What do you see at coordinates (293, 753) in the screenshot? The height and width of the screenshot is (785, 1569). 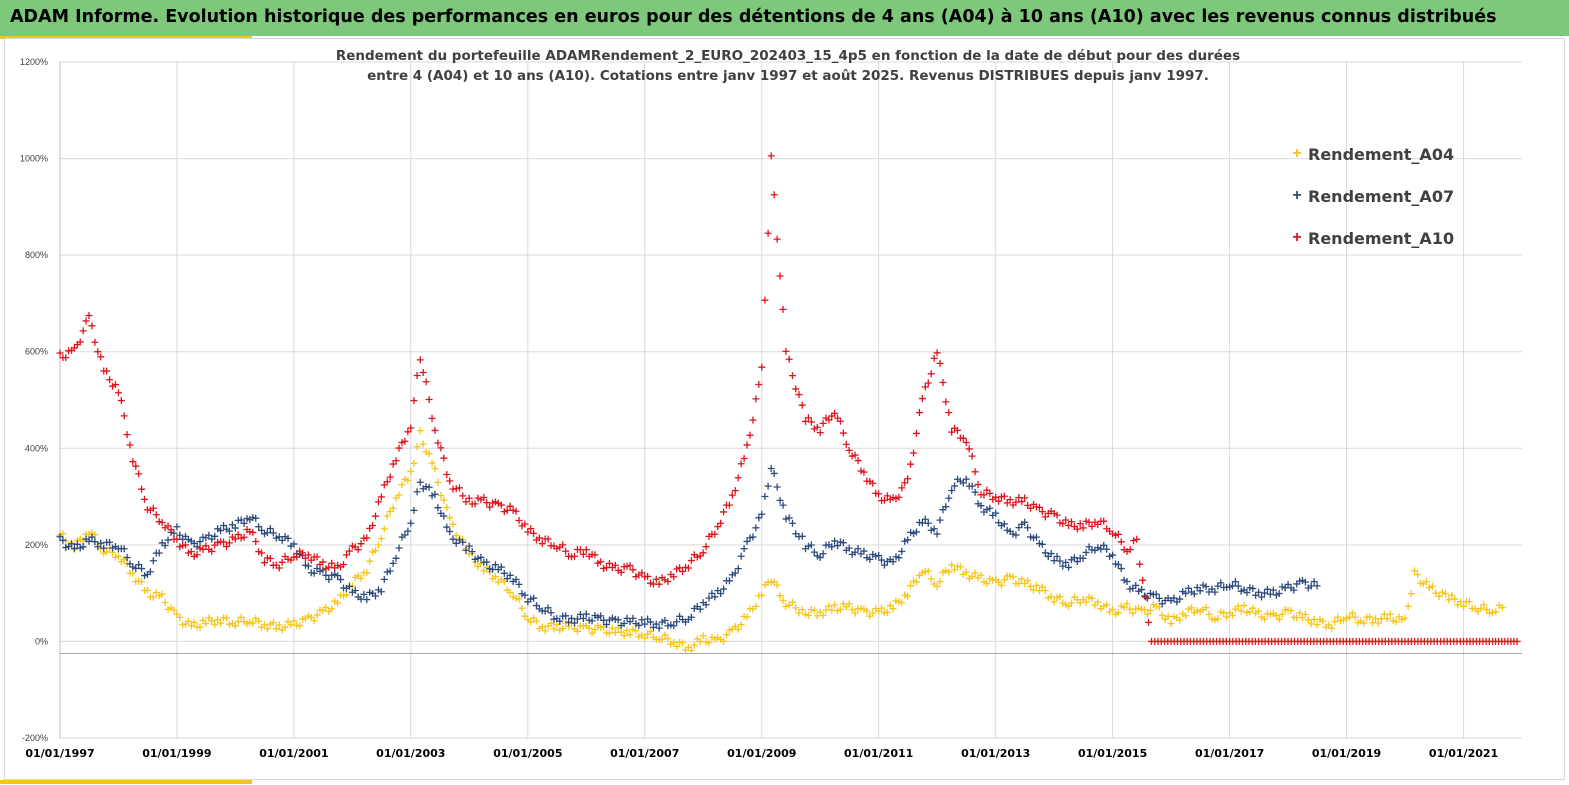 I see `x-tick-label: 01/01/2001` at bounding box center [293, 753].